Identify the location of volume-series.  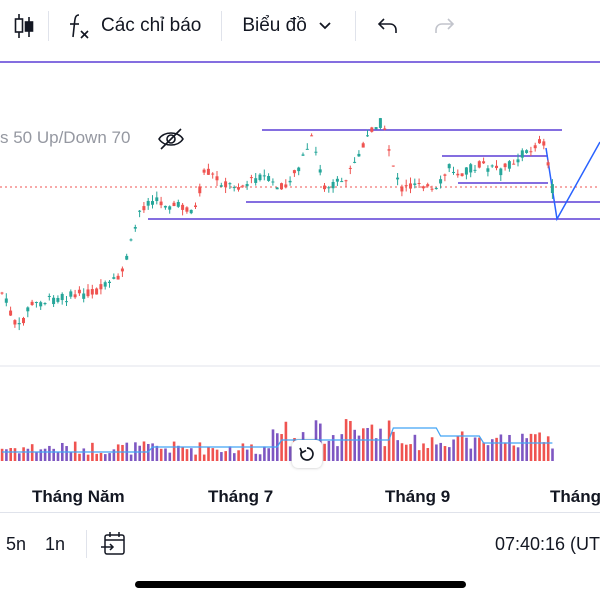
(277, 440).